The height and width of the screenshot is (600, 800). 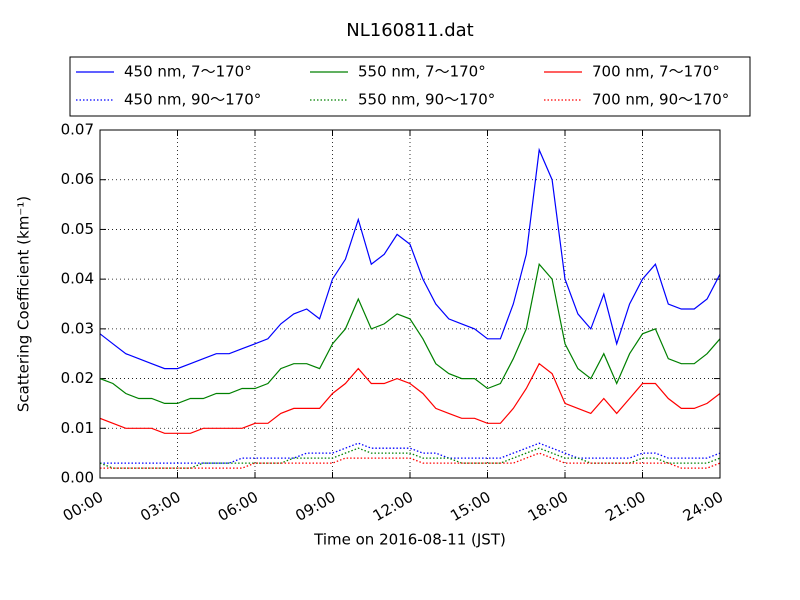 I want to click on legend-label: 550 nm, 7～170°, so click(x=422, y=72).